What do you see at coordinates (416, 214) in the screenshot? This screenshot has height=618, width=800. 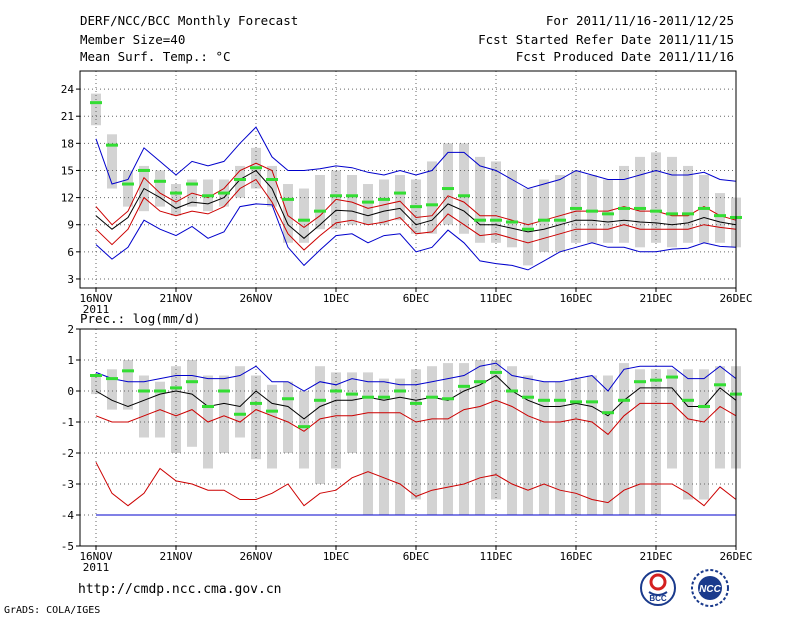 I see `temp-line-lower-spread` at bounding box center [416, 214].